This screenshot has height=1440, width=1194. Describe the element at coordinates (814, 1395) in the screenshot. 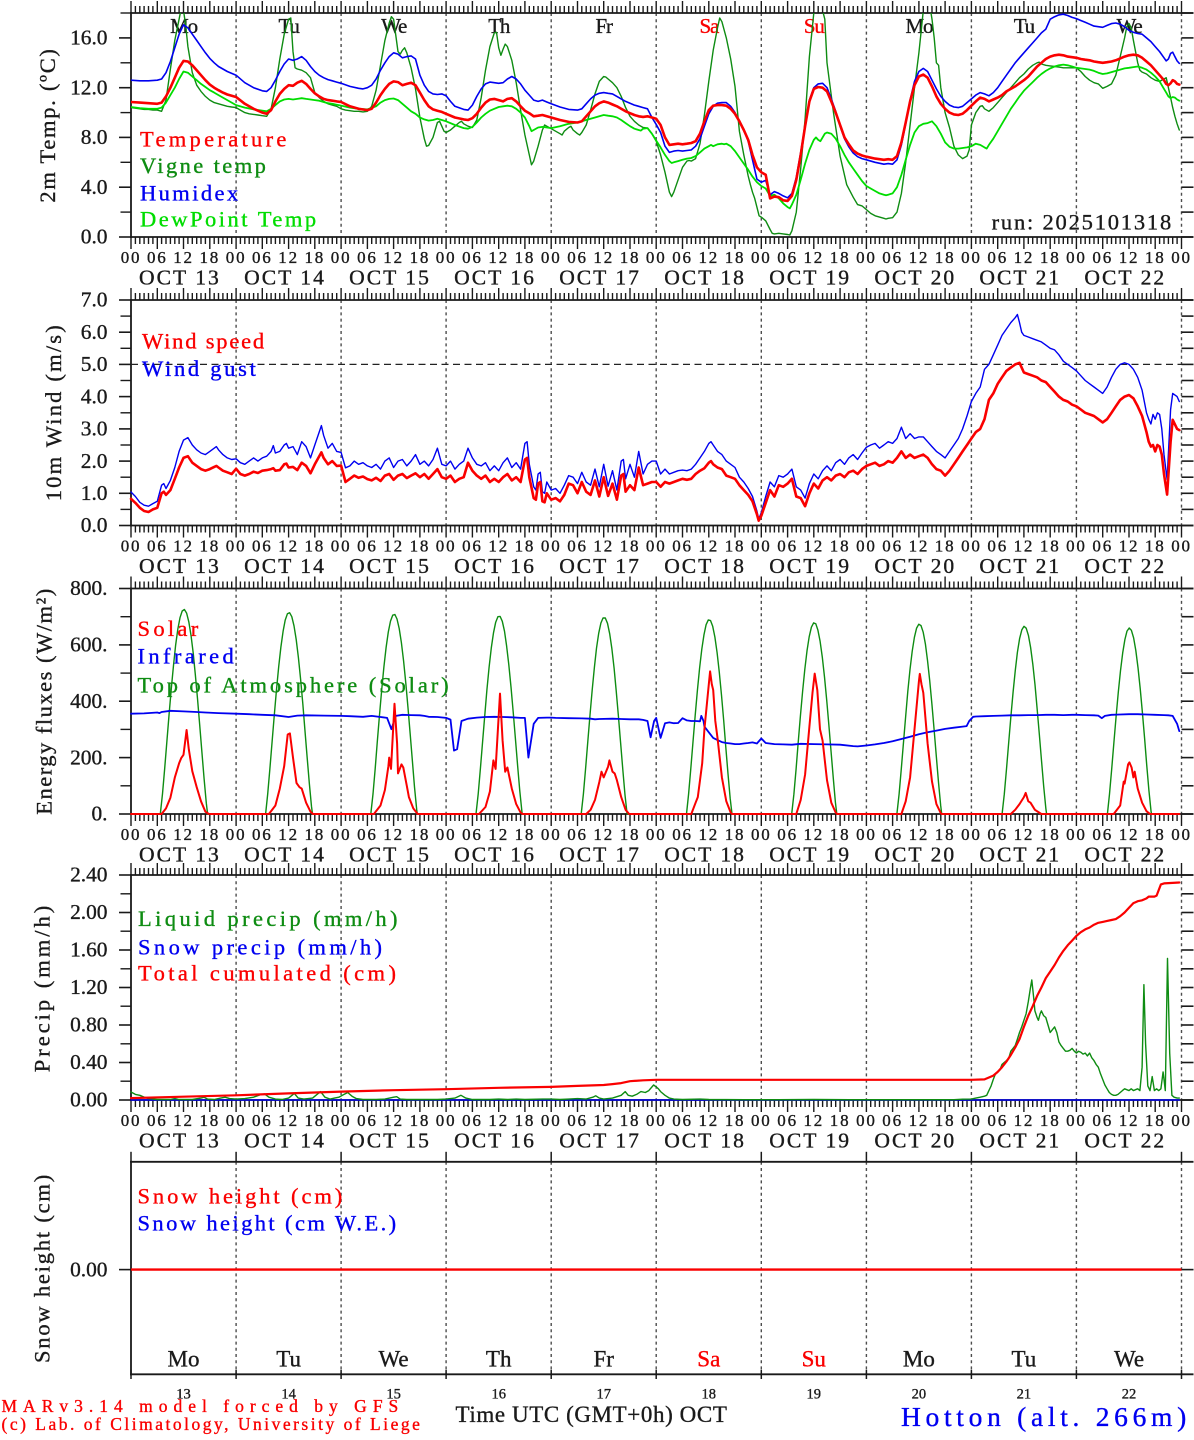

I see `svg-text: 19` at that location.